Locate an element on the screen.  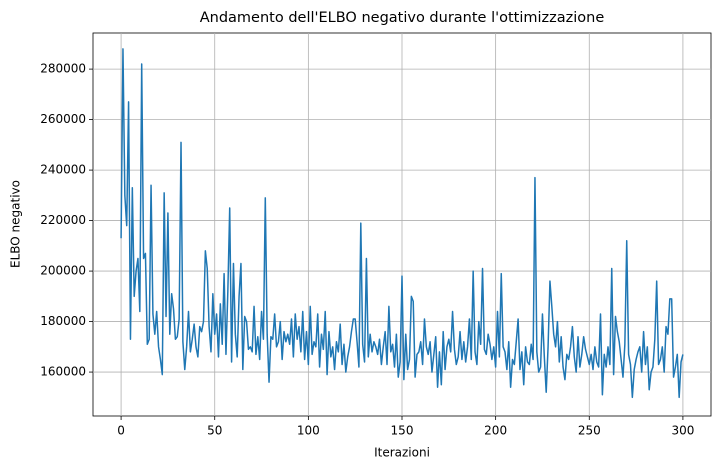
x-tick-label: 250 is located at coordinates (589, 431).